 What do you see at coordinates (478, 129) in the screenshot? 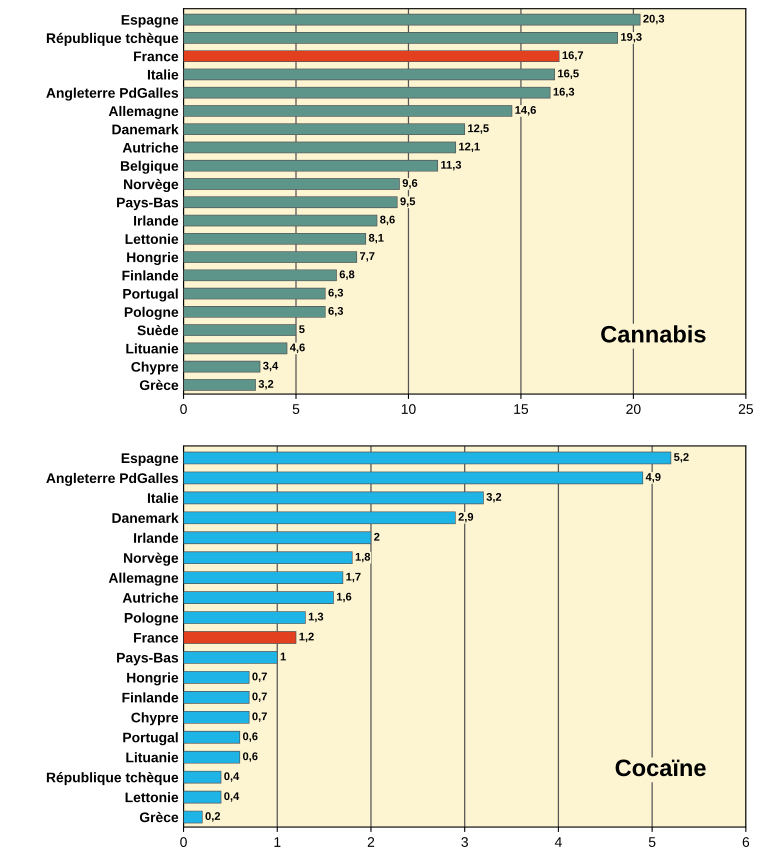
I see `data-label: 12,5` at bounding box center [478, 129].